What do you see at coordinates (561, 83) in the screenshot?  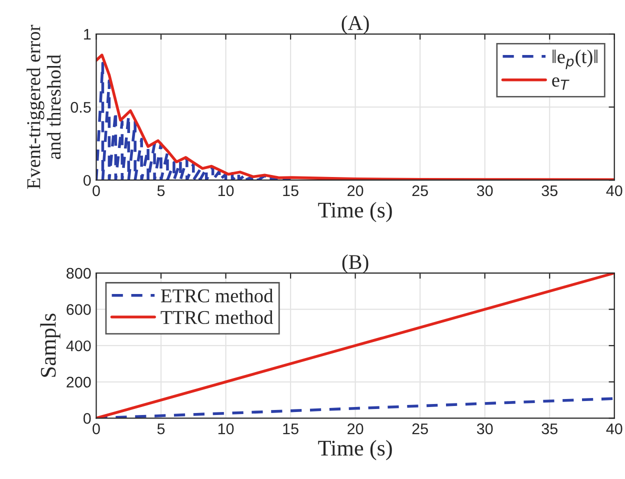 I see `legend-label: e$_{T}$` at bounding box center [561, 83].